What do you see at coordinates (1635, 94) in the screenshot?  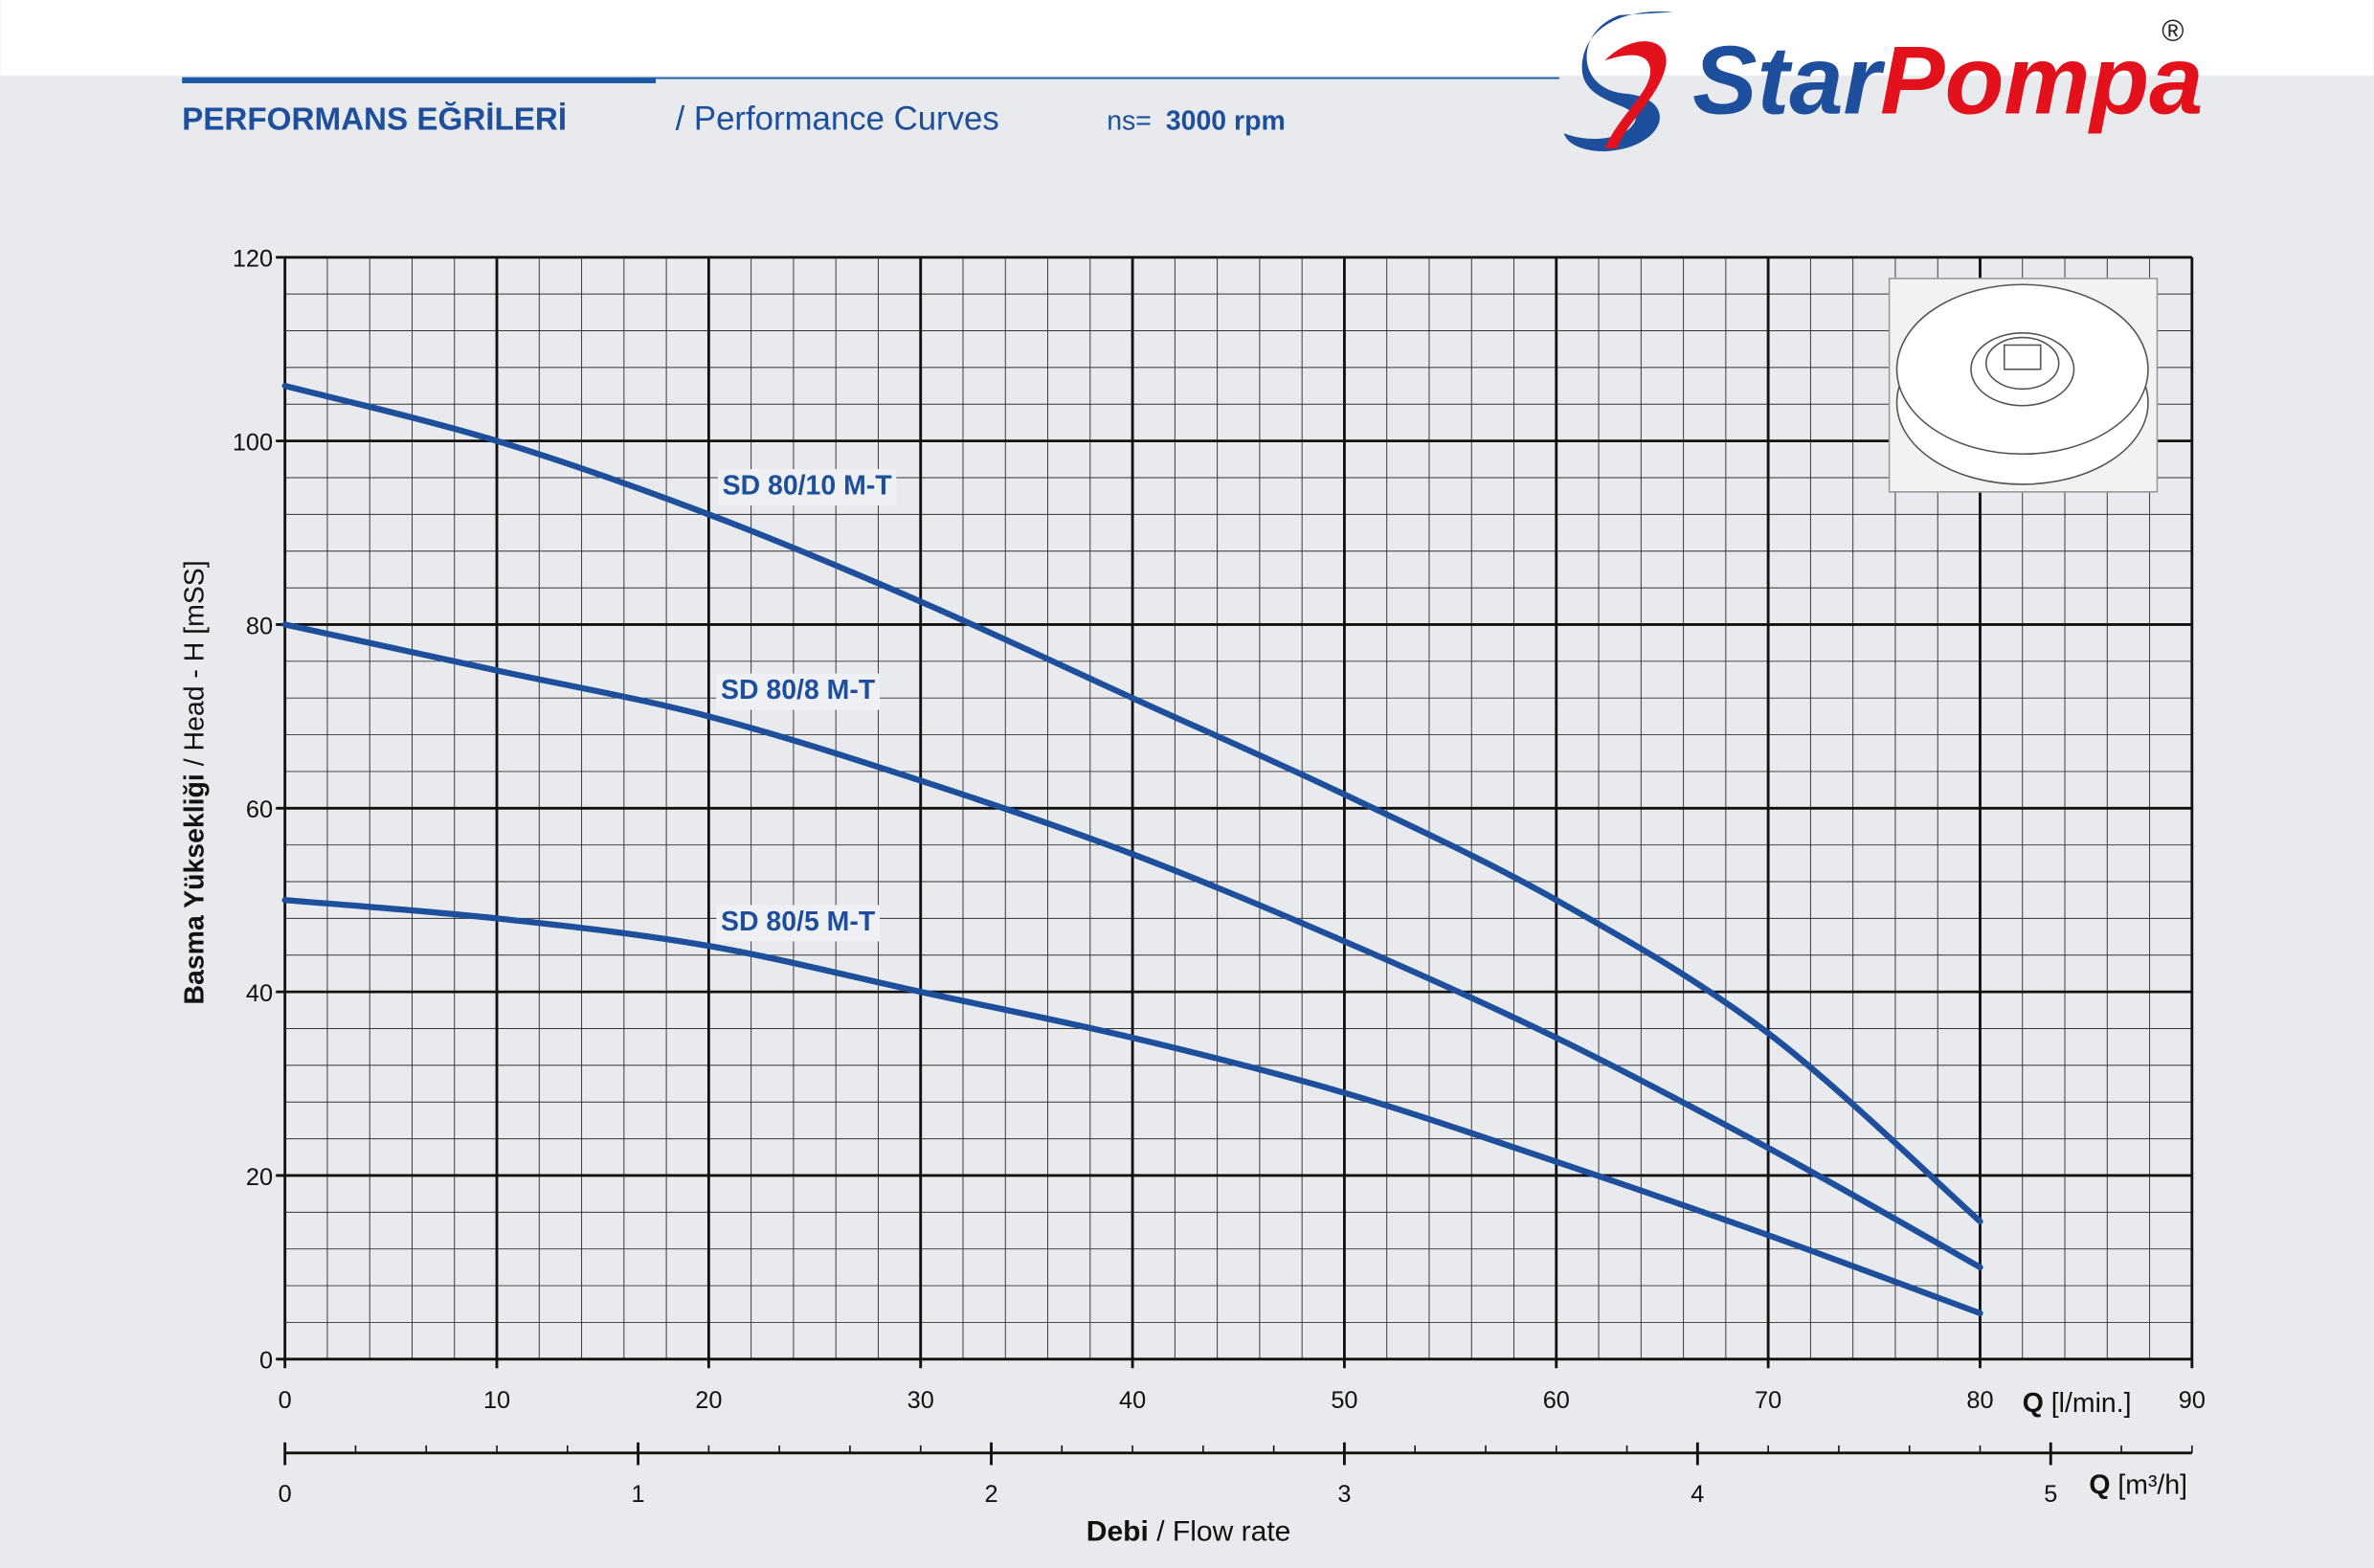 I see `logo-swirl-red` at bounding box center [1635, 94].